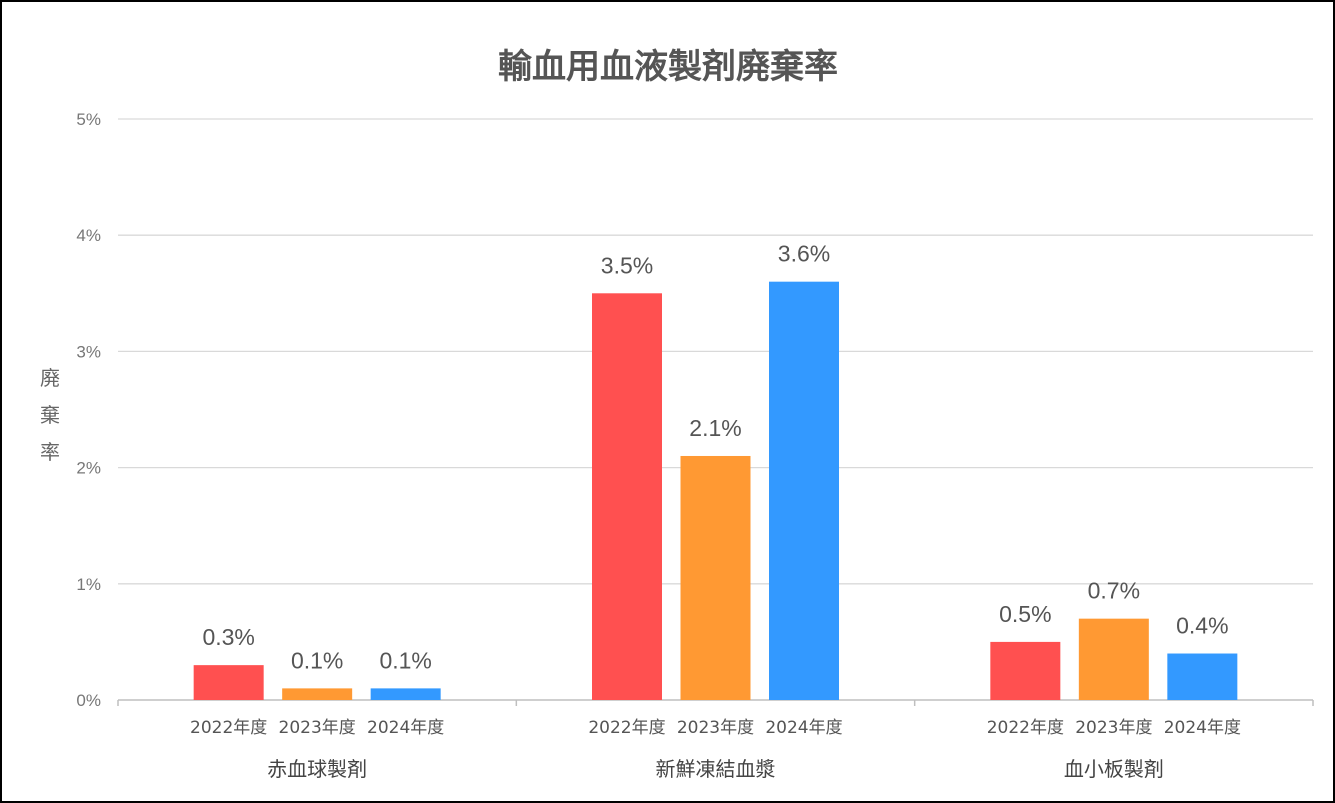 The image size is (1335, 803). Describe the element at coordinates (317, 769) in the screenshot. I see `category-label: 赤血球製剤` at that location.